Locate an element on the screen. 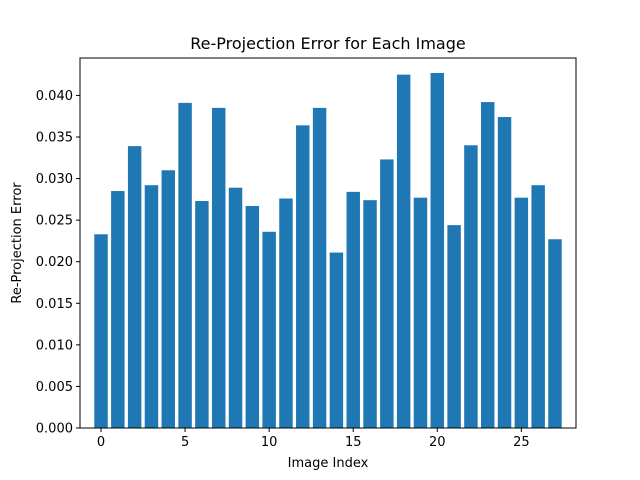 This screenshot has height=480, width=640. y-tick-label: 0.000 is located at coordinates (54, 429).